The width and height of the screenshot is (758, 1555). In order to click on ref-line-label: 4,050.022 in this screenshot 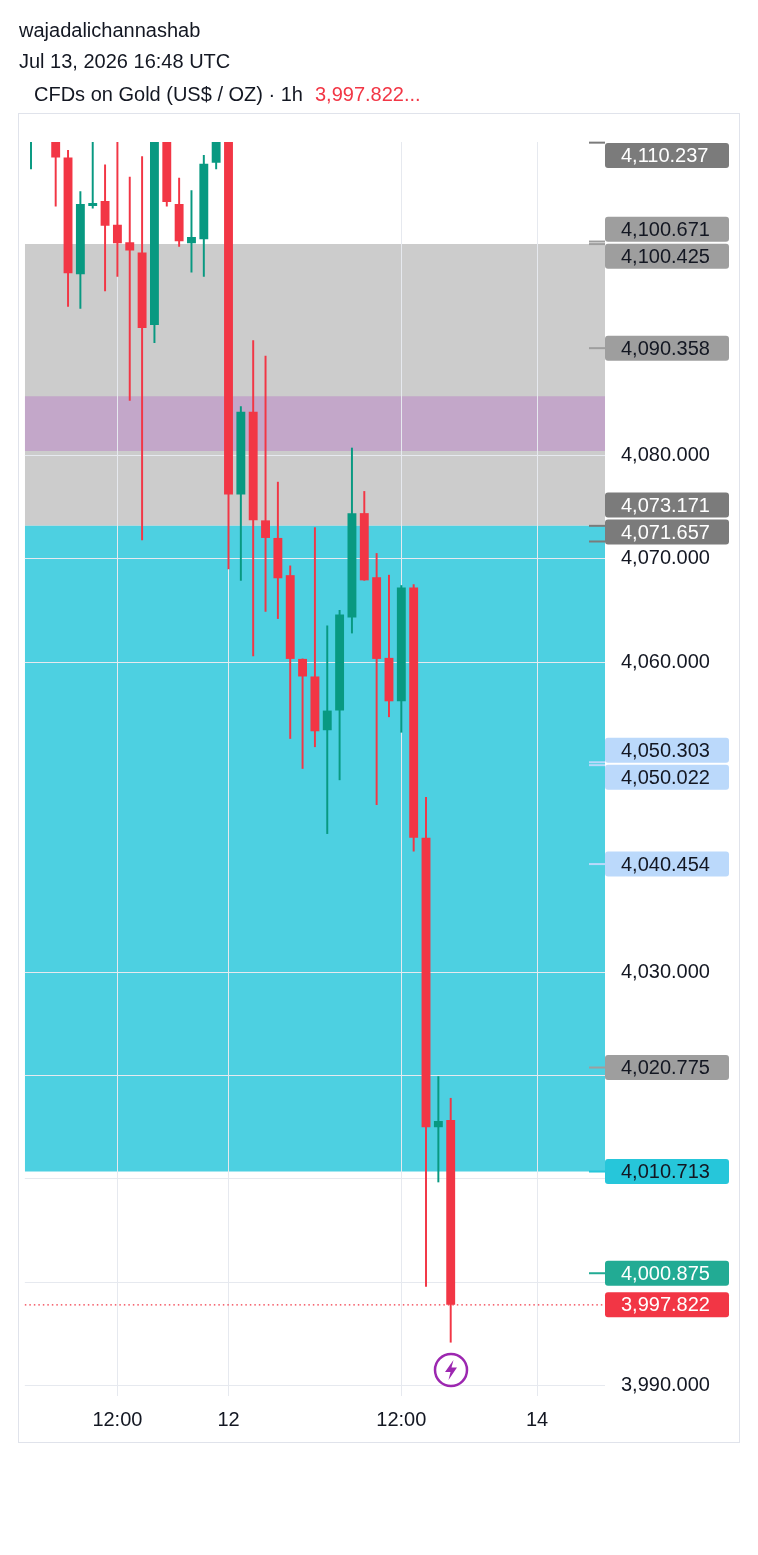, I will do `click(665, 776)`.